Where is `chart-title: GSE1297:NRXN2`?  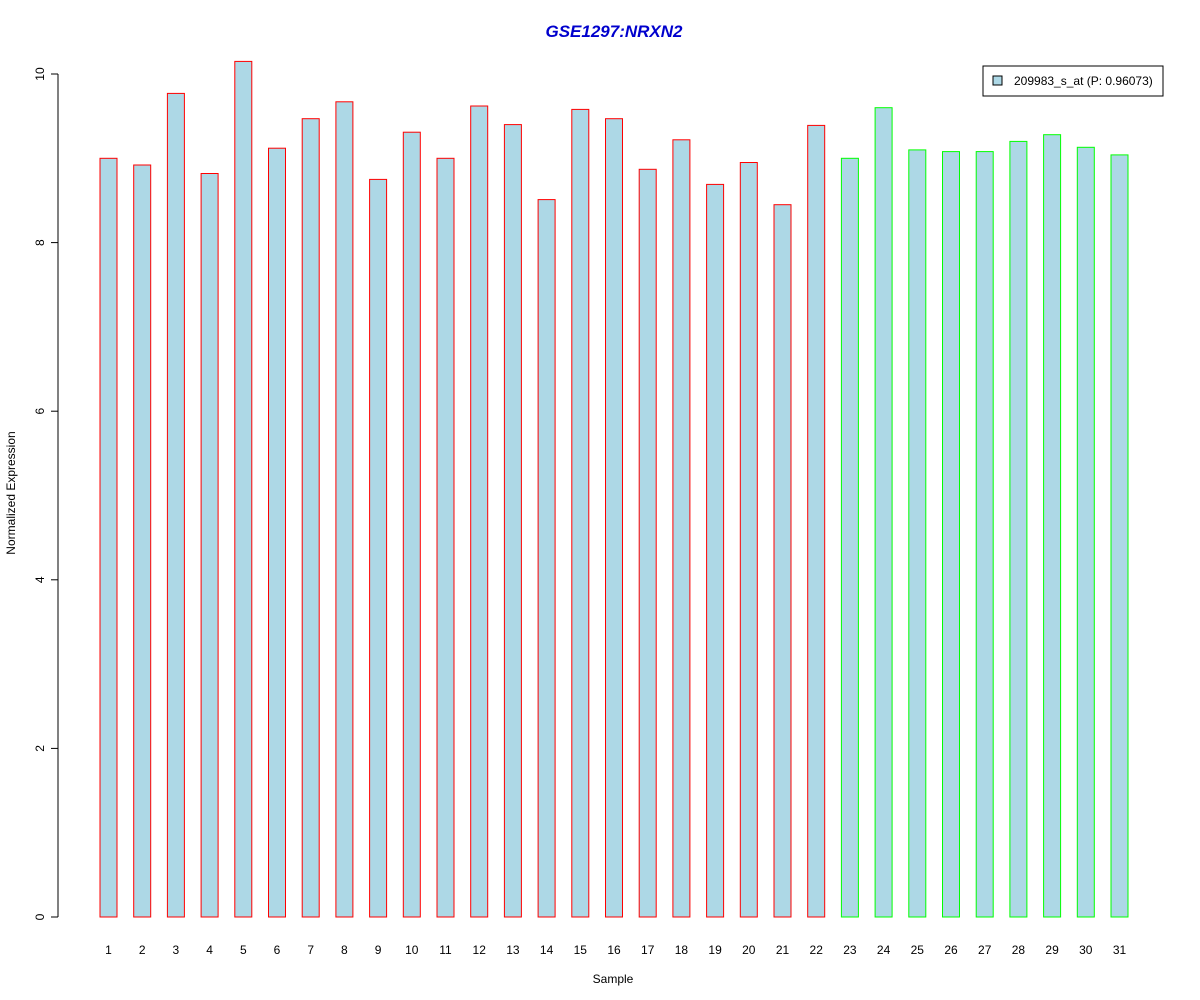 chart-title: GSE1297:NRXN2 is located at coordinates (614, 31).